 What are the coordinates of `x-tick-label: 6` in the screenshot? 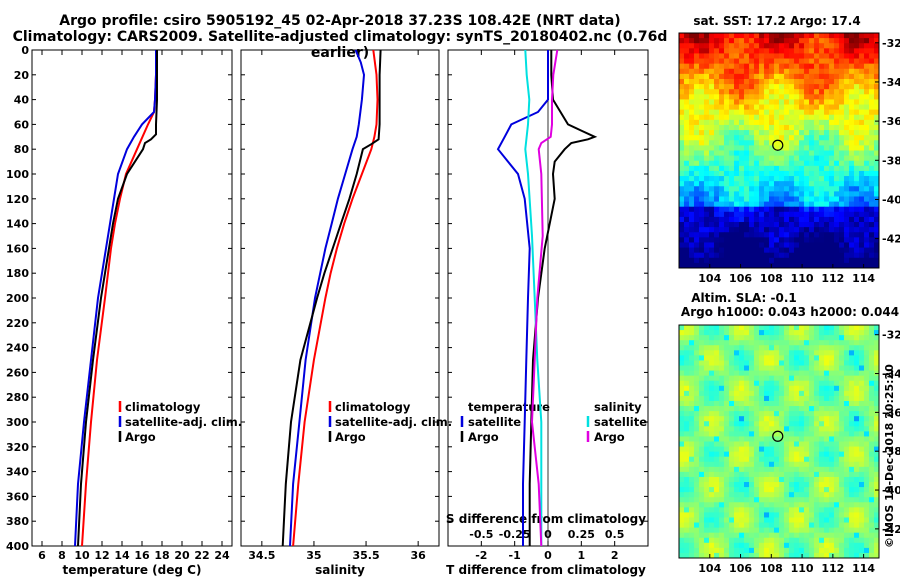 It's located at (42, 555).